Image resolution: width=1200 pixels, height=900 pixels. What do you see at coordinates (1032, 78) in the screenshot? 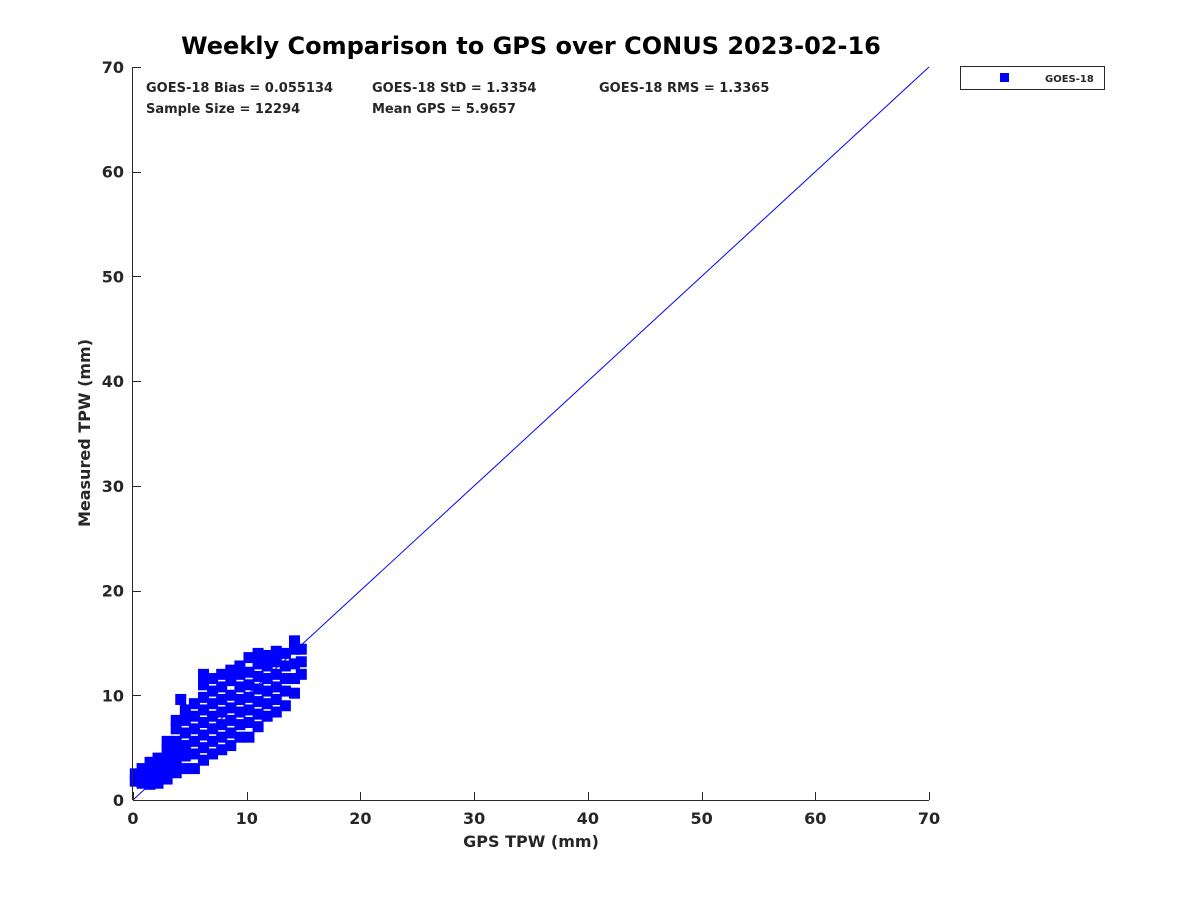
I see `legend: GOES-18` at bounding box center [1032, 78].